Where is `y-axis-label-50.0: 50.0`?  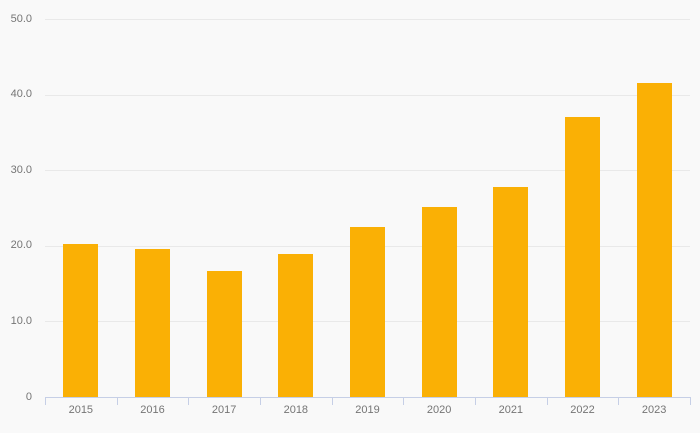
y-axis-label-50.0: 50.0 is located at coordinates (21, 18).